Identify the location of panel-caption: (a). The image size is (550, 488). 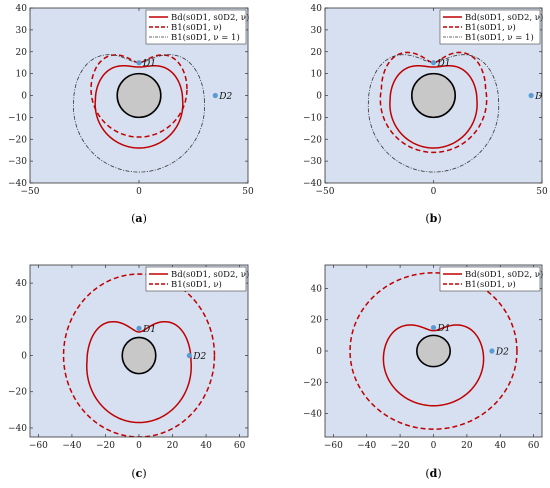
(139, 218).